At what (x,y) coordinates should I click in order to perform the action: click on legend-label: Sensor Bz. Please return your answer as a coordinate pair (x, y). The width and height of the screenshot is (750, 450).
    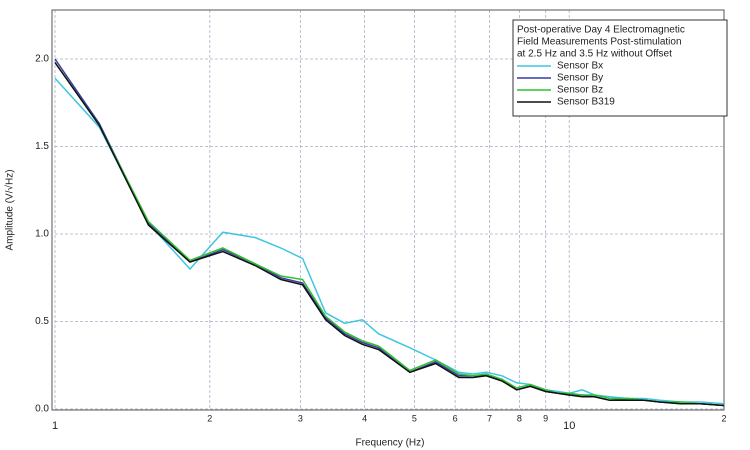
    Looking at the image, I should click on (580, 90).